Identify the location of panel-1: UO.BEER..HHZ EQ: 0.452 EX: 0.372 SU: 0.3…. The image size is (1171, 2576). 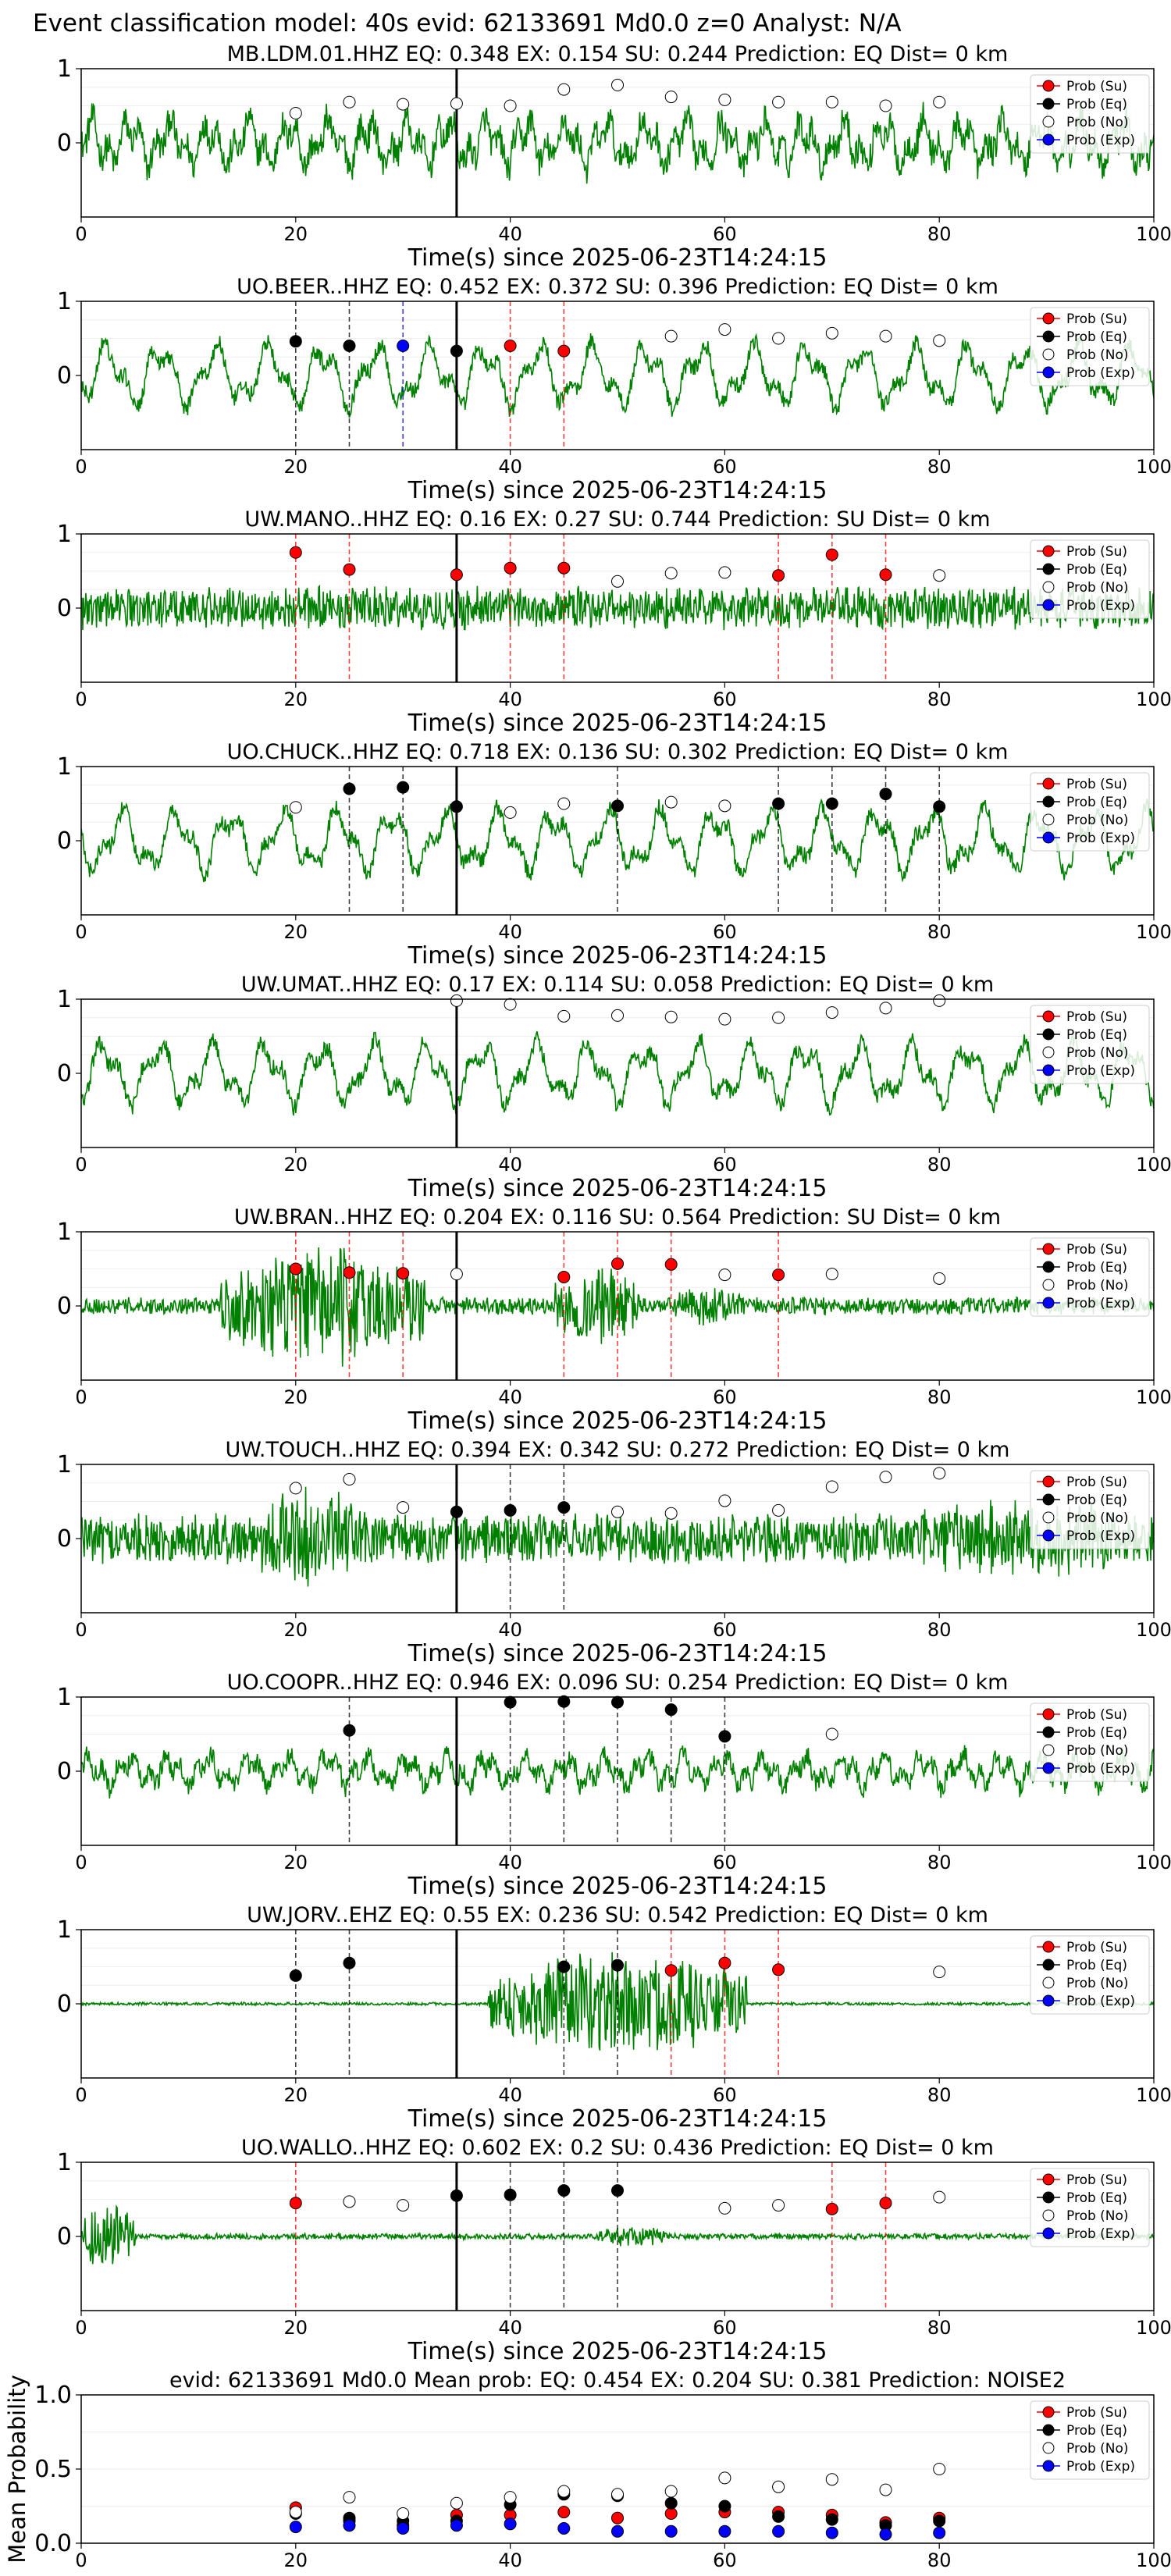
(614, 389).